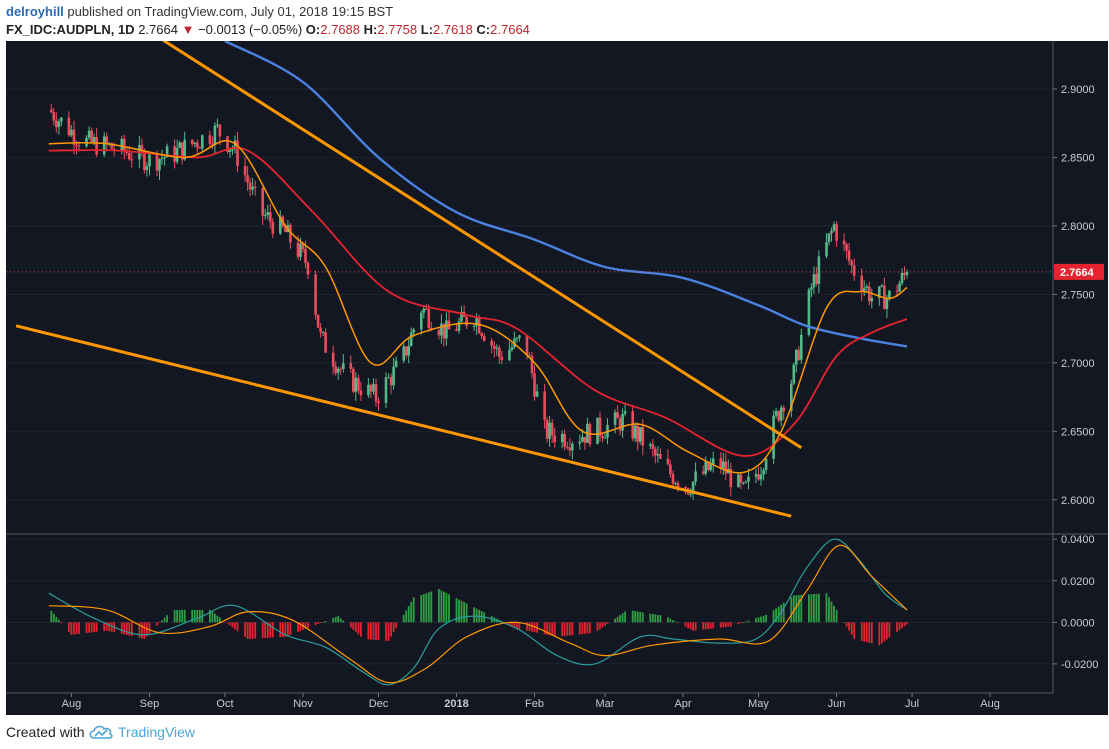 Image resolution: width=1109 pixels, height=749 pixels. What do you see at coordinates (157, 732) in the screenshot?
I see `tradingview-brand-link: TradingView` at bounding box center [157, 732].